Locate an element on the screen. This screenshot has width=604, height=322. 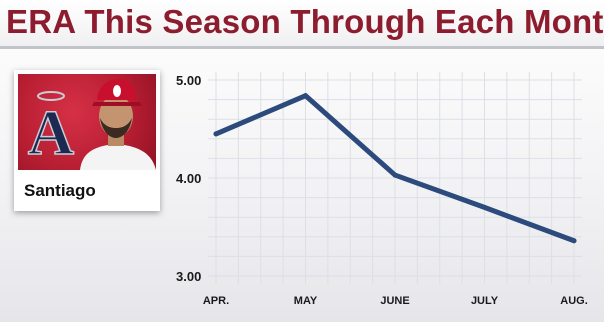
chart-title: ERA This Season Through Each Month is located at coordinates (305, 21).